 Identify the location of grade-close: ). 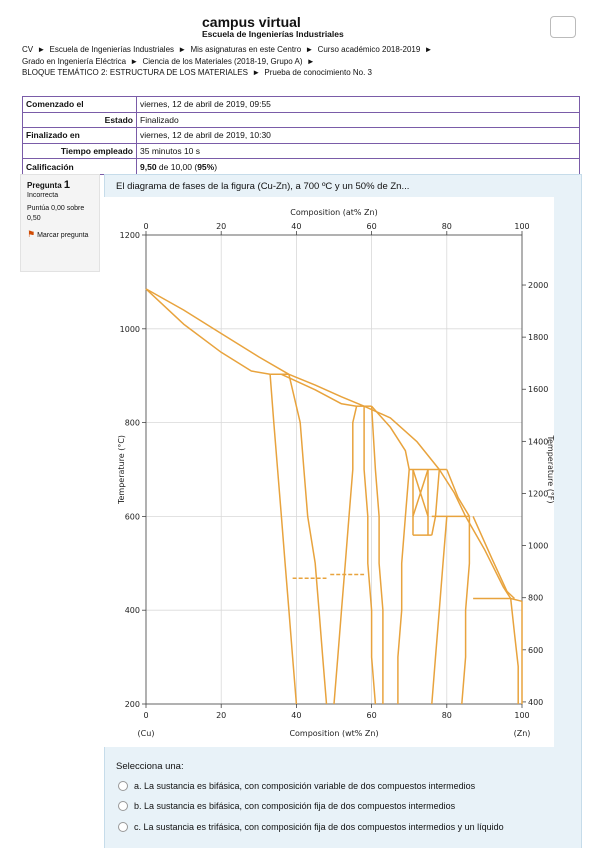
(216, 166).